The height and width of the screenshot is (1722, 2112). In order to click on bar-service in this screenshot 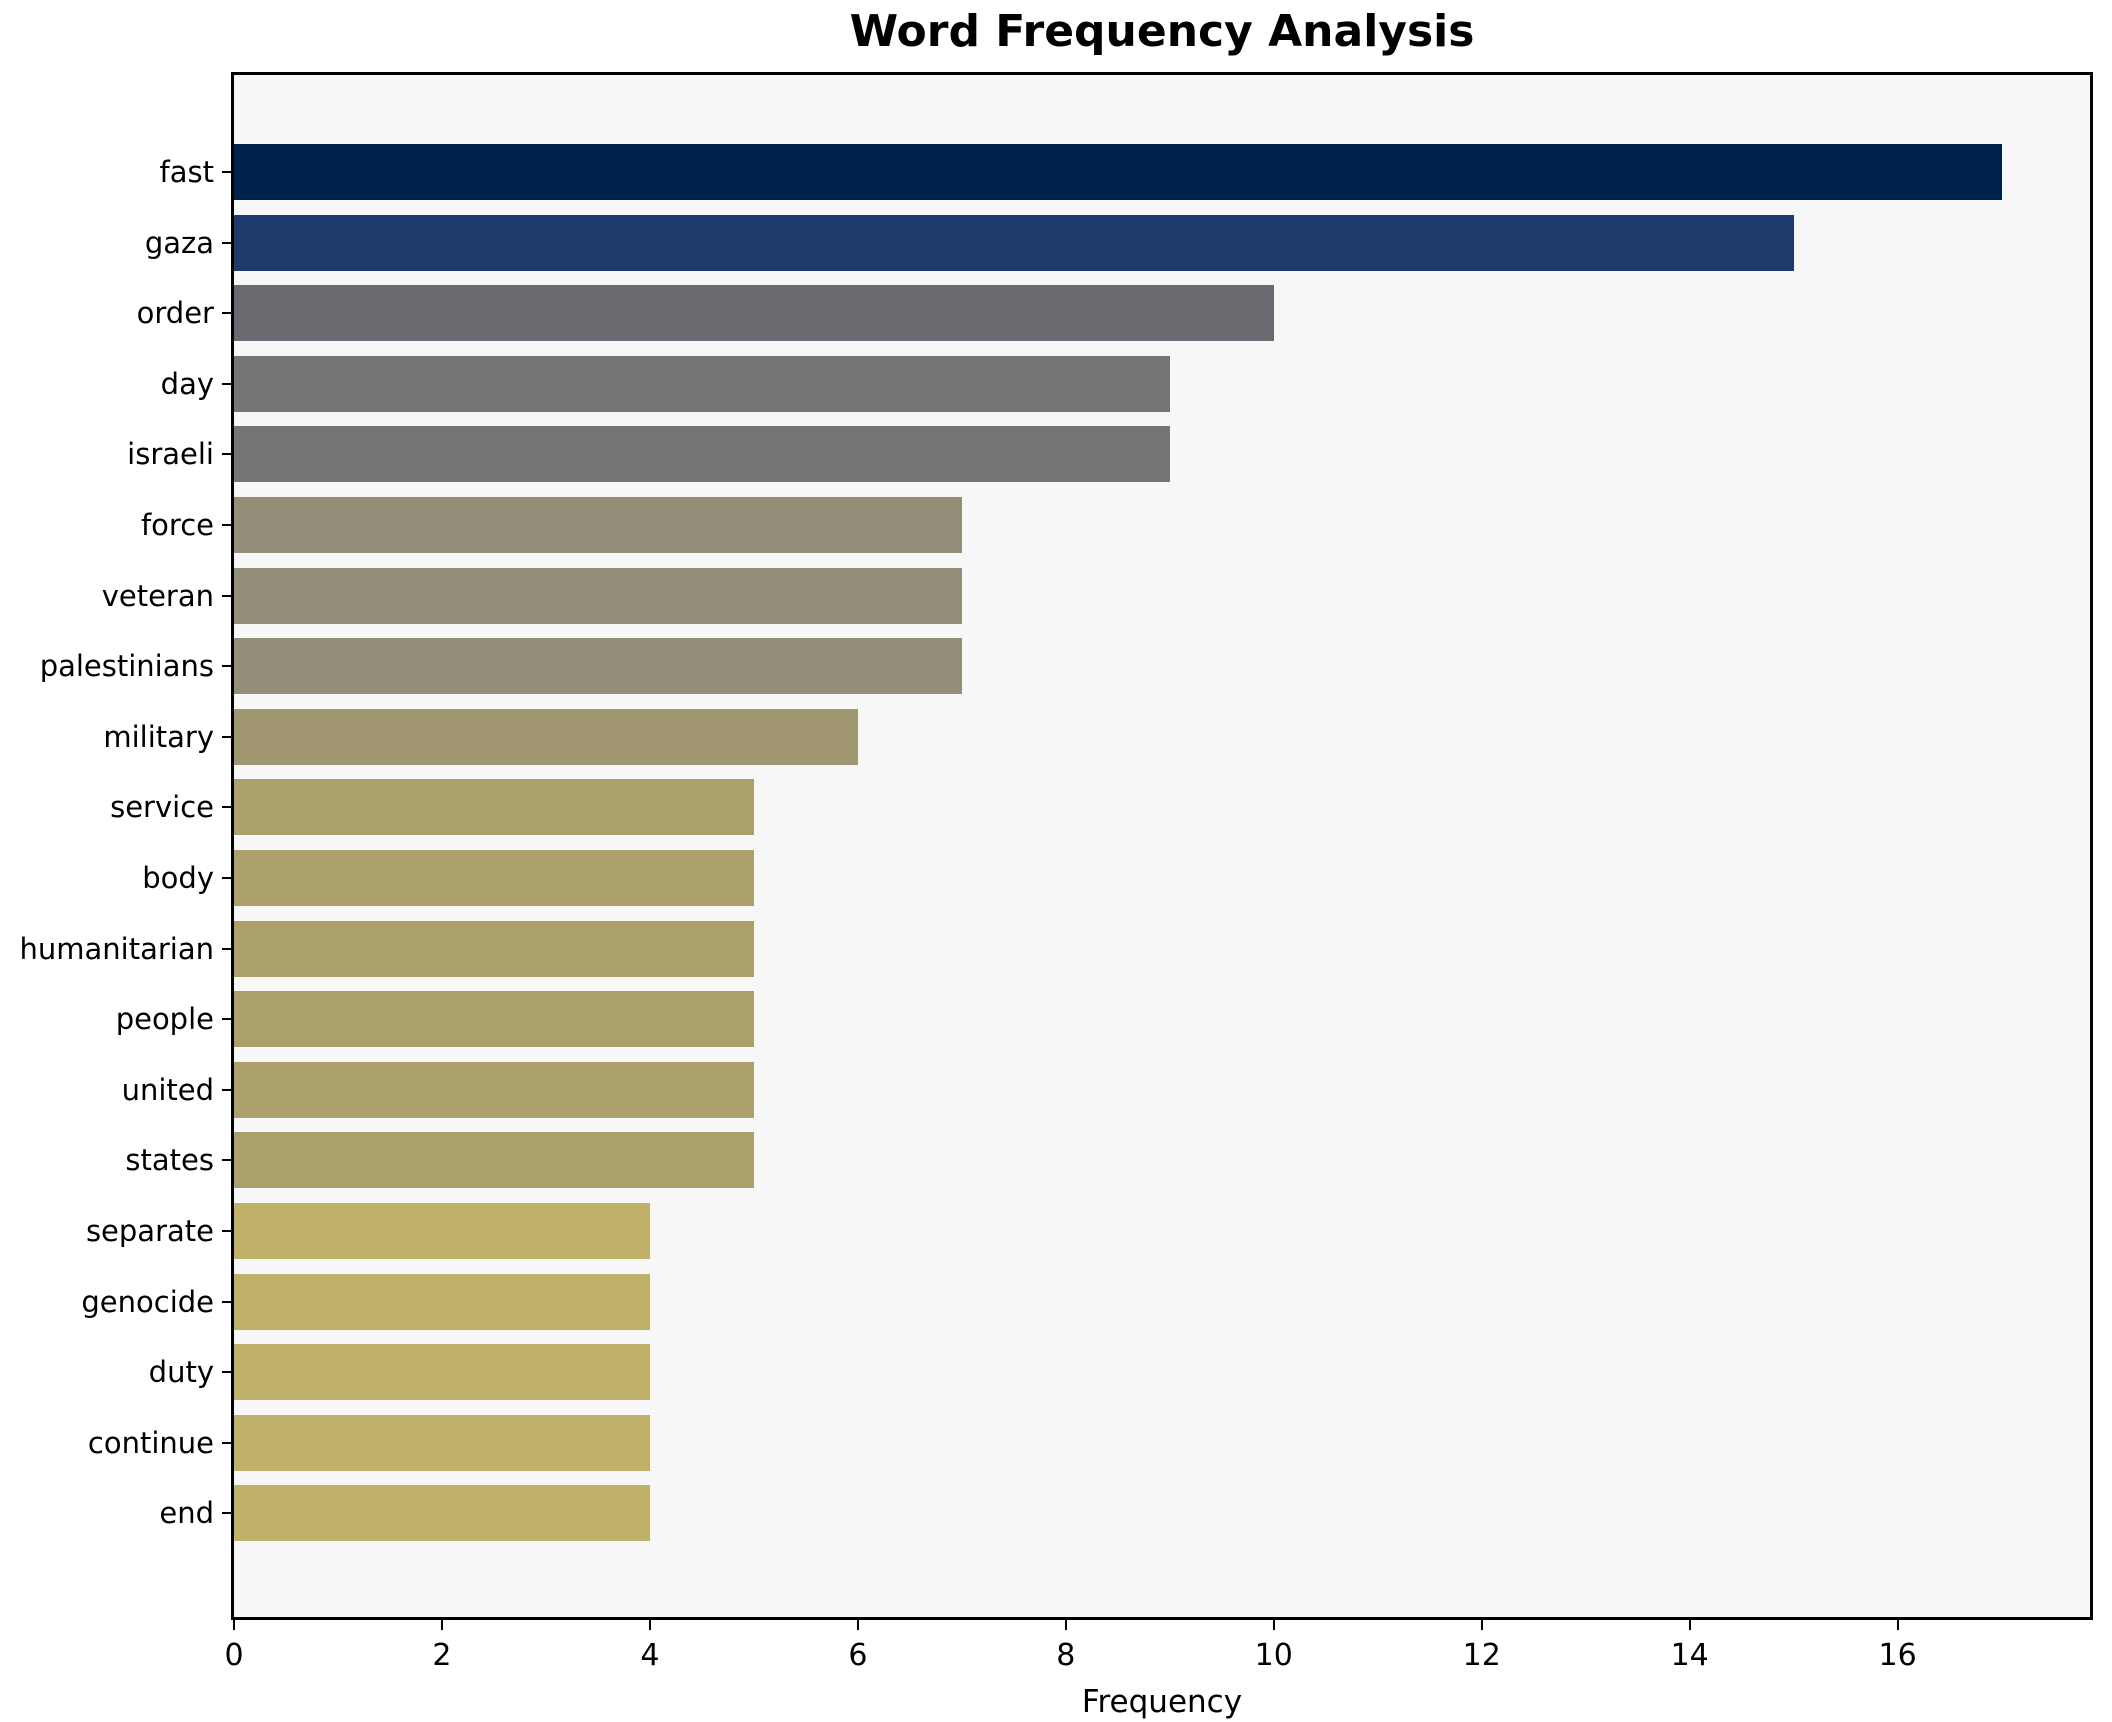, I will do `click(494, 807)`.